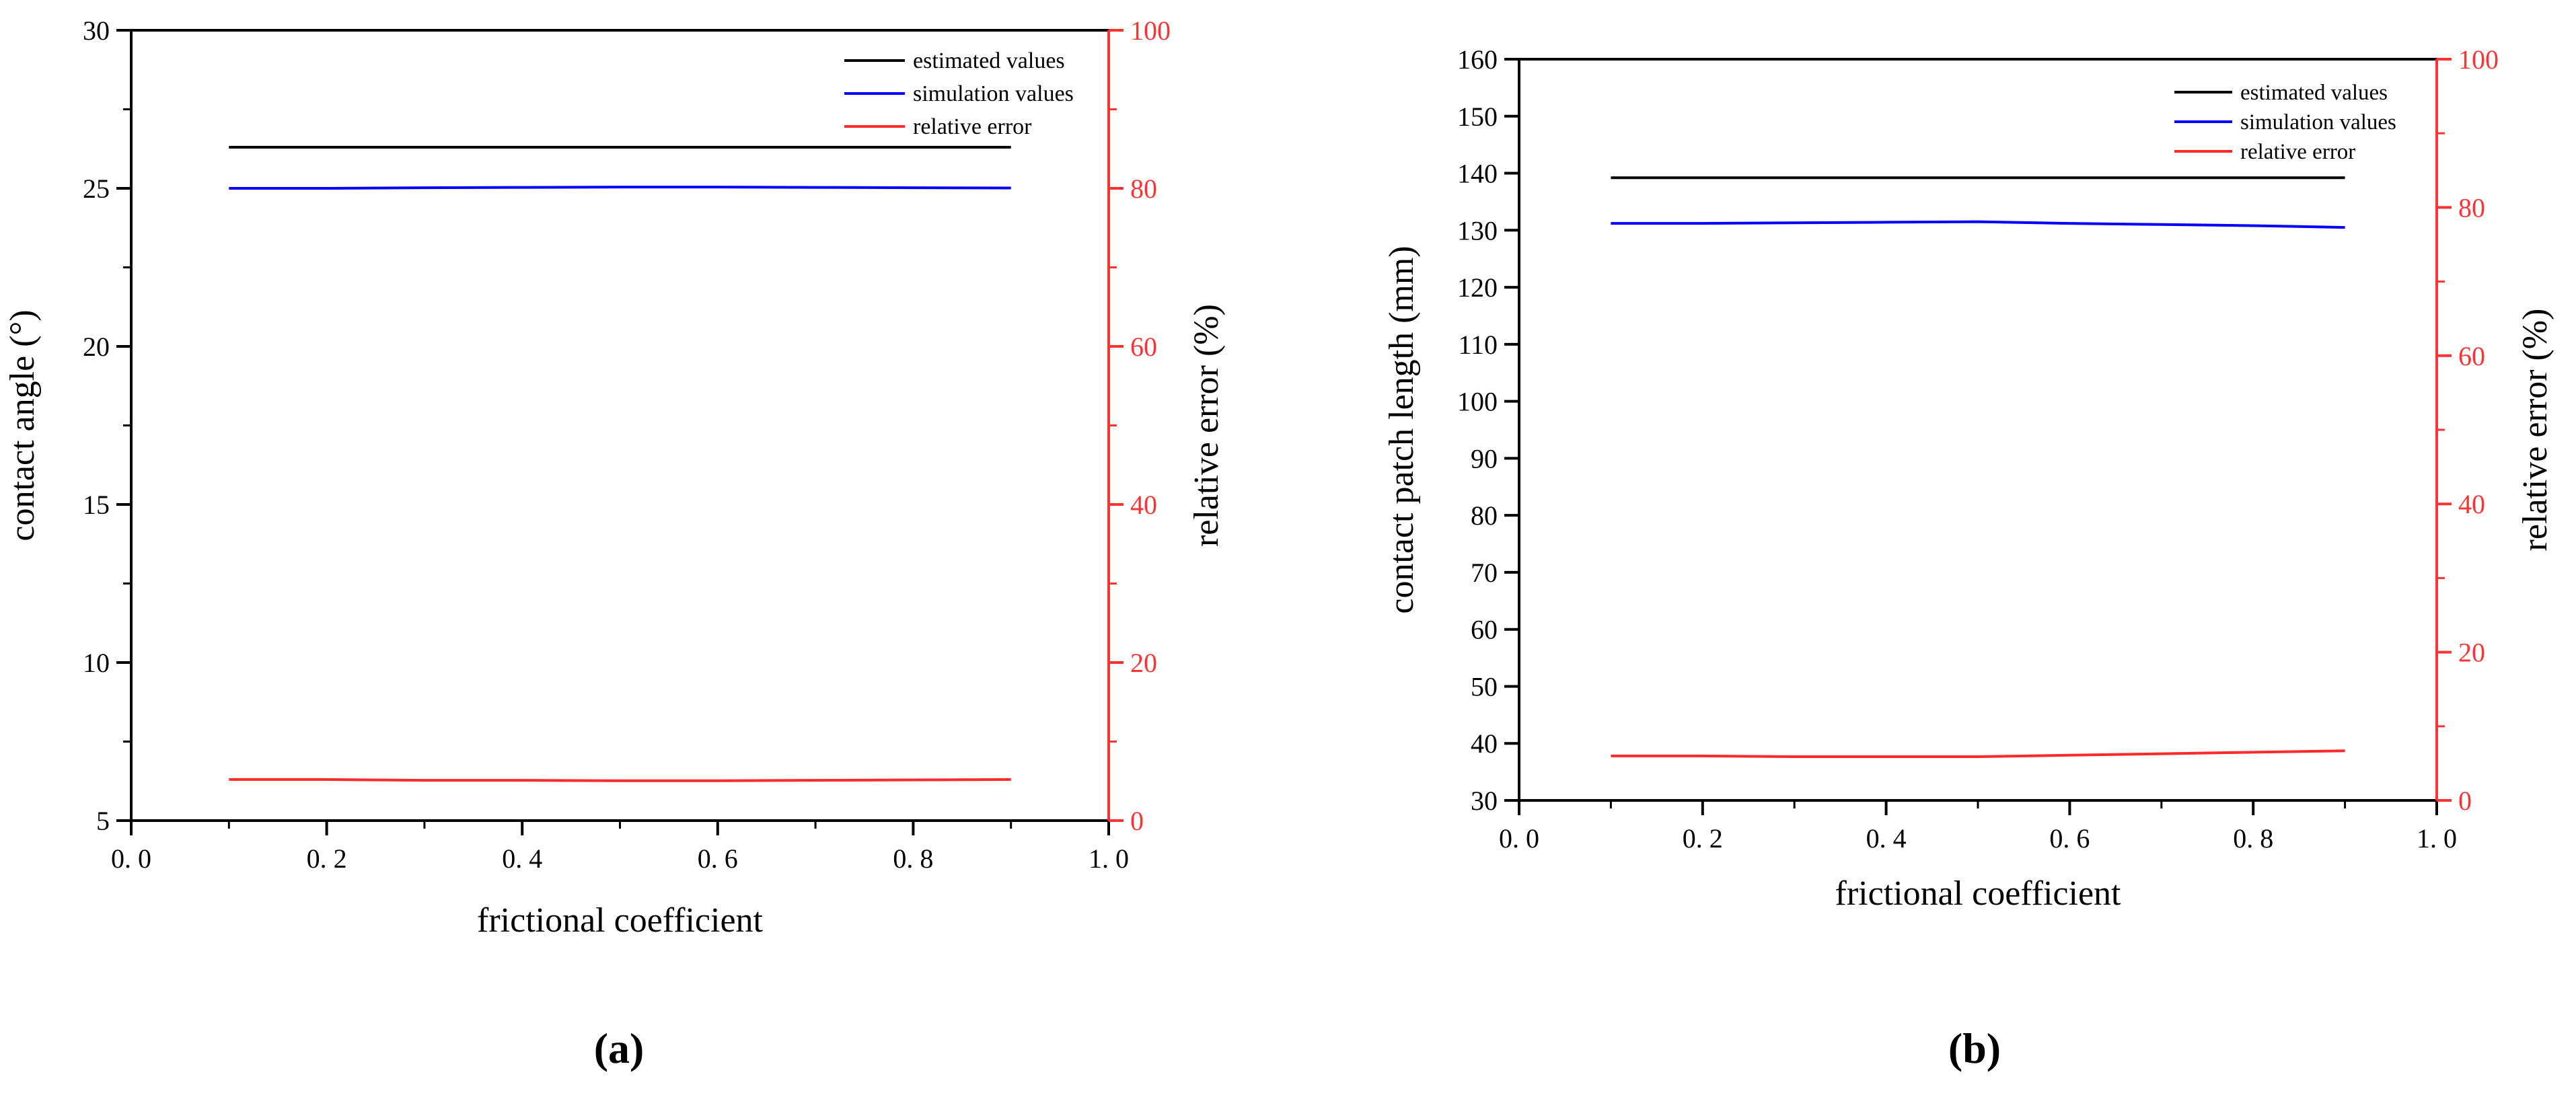 Image resolution: width=2576 pixels, height=1093 pixels. Describe the element at coordinates (1477, 174) in the screenshot. I see `y-tick-label: 140` at that location.